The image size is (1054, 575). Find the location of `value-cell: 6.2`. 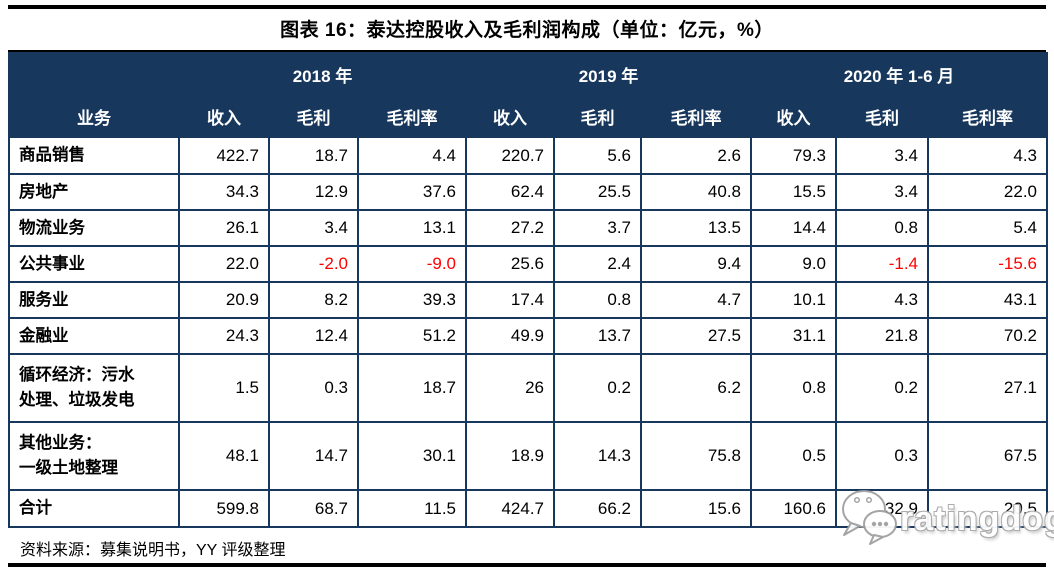

value-cell: 6.2 is located at coordinates (696, 388).